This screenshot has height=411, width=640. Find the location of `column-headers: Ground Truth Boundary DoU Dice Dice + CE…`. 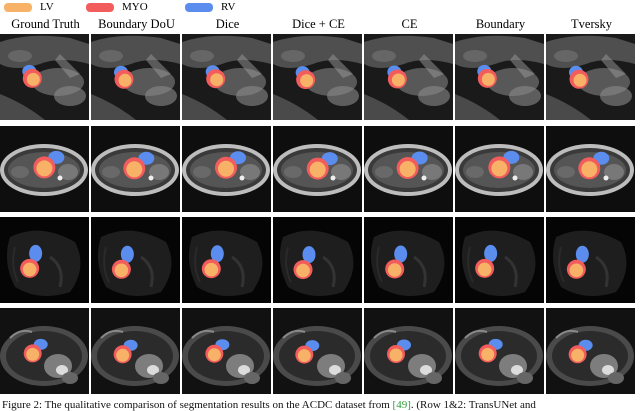

column-headers: Ground Truth Boundary DoU Dice Dice + CE… is located at coordinates (320, 24).